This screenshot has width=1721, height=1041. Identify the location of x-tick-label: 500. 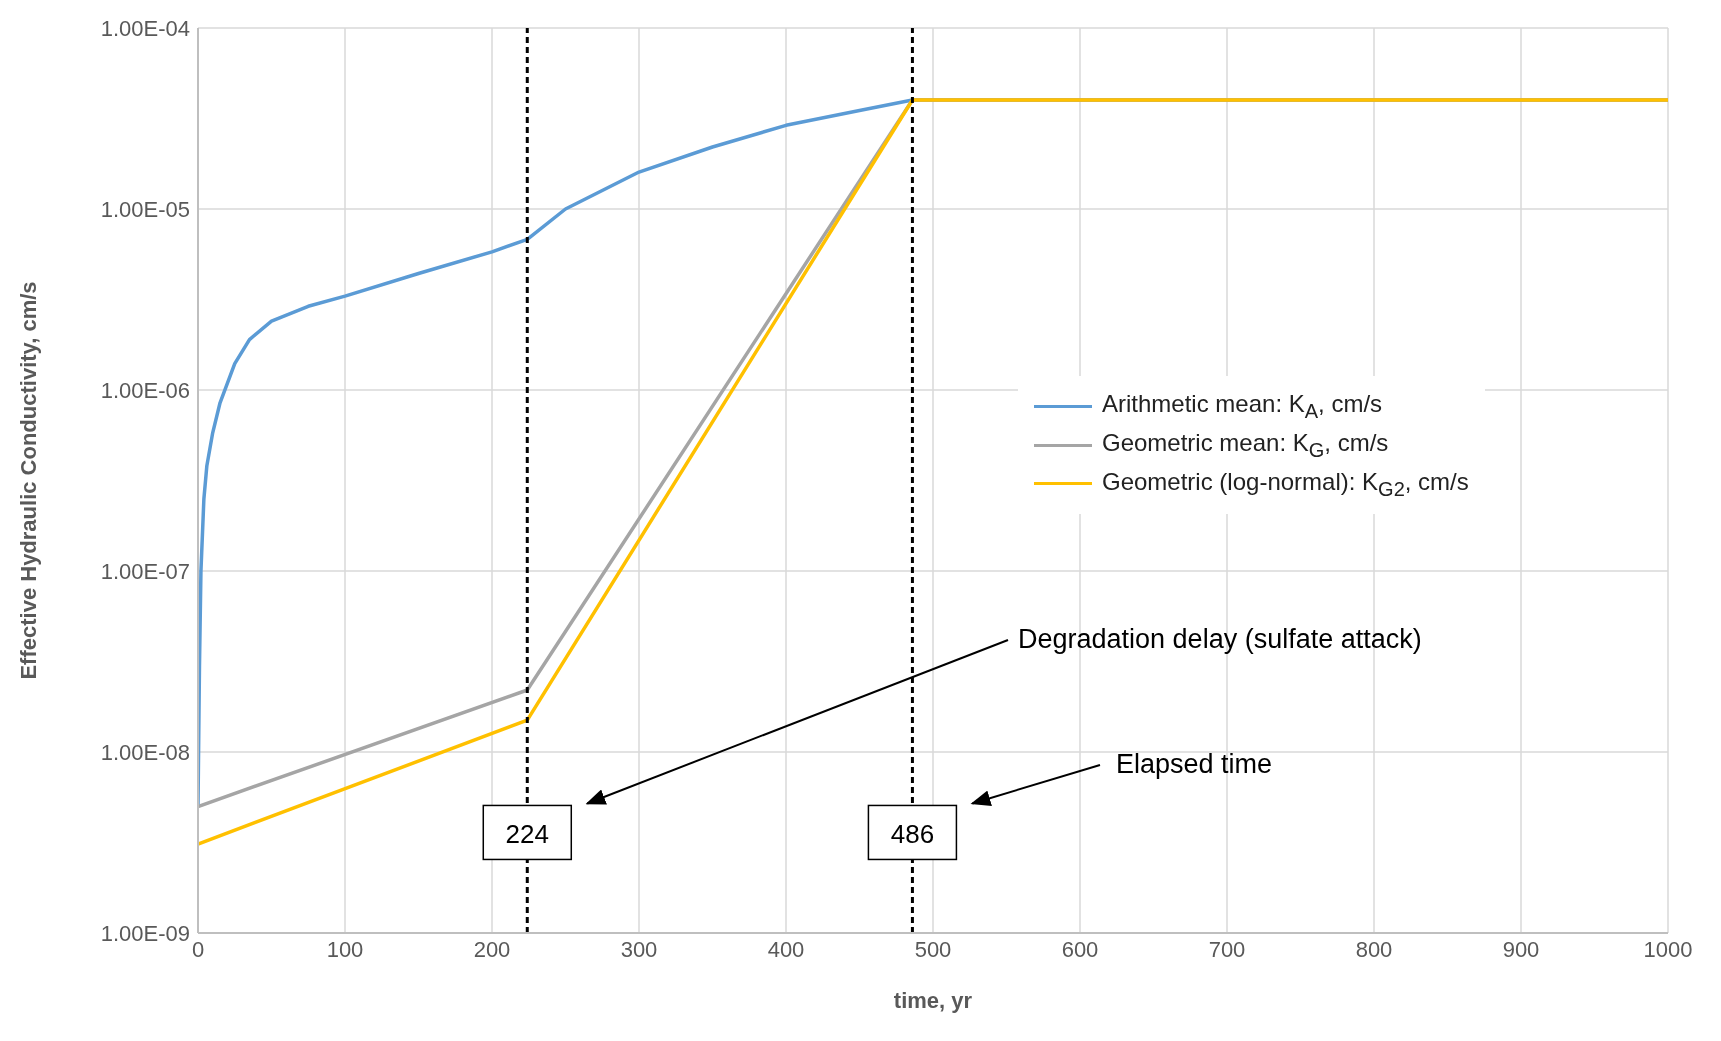
(933, 949).